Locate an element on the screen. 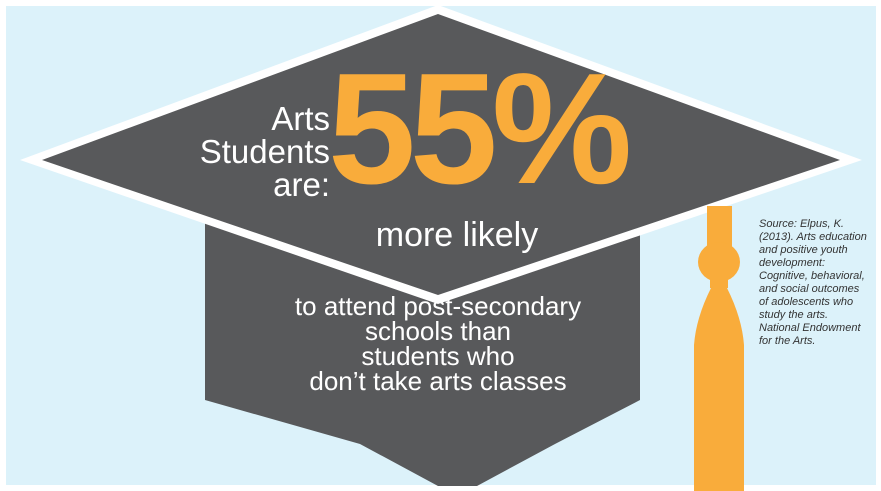 Image resolution: width=881 pixels, height=491 pixels. lead-line: Arts is located at coordinates (300, 118).